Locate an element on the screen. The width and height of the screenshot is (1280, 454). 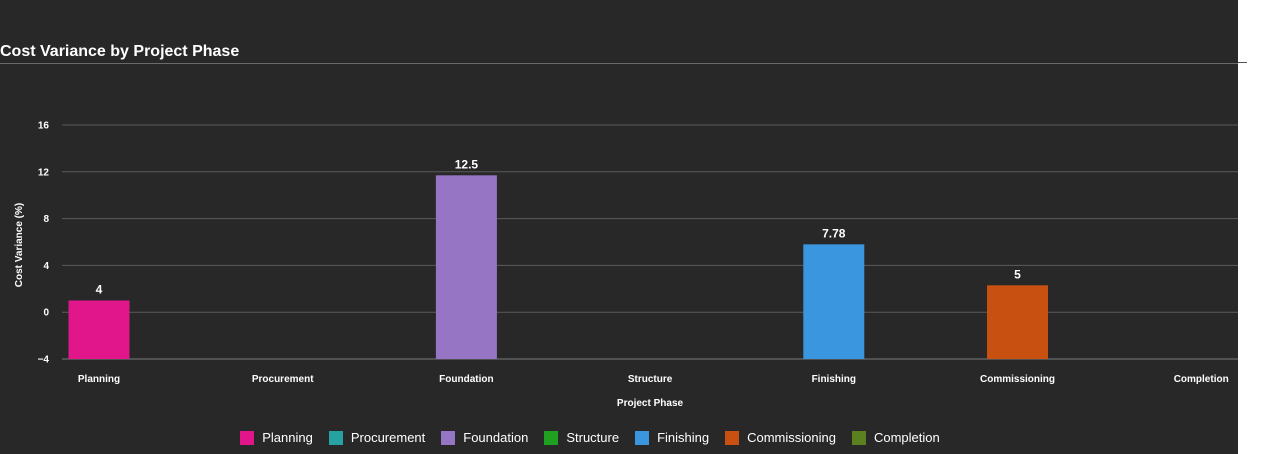
x-axis-title: Project Phase is located at coordinates (650, 403).